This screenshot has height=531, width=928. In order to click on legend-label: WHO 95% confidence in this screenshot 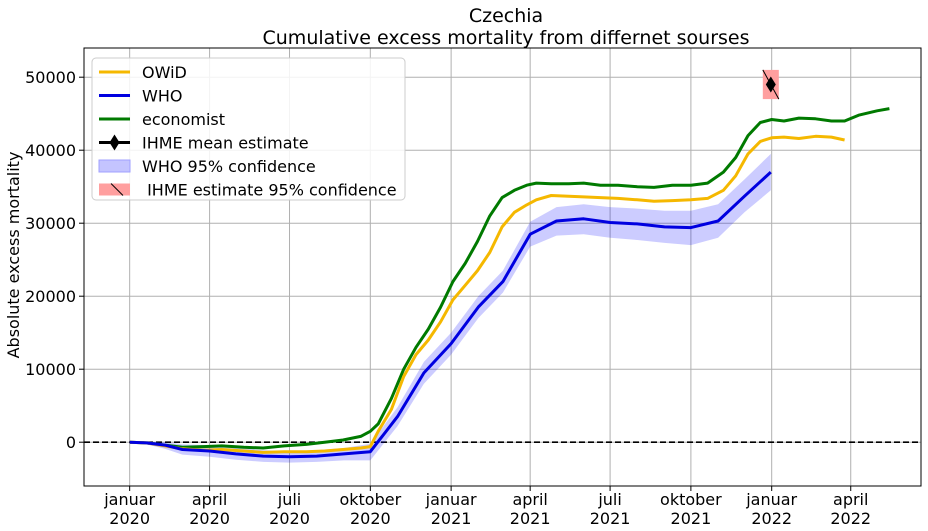, I will do `click(229, 166)`.